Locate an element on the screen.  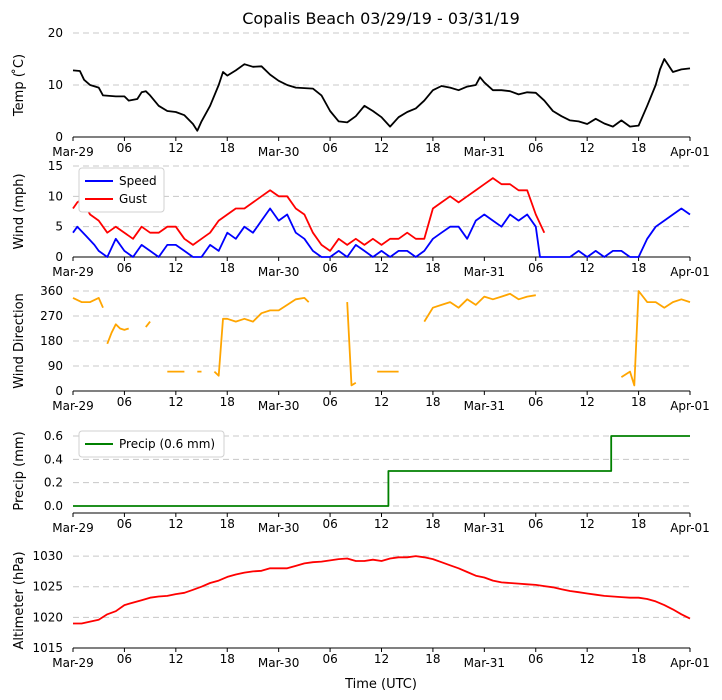
y-axis-label: Wind Direction is located at coordinates (19, 341).